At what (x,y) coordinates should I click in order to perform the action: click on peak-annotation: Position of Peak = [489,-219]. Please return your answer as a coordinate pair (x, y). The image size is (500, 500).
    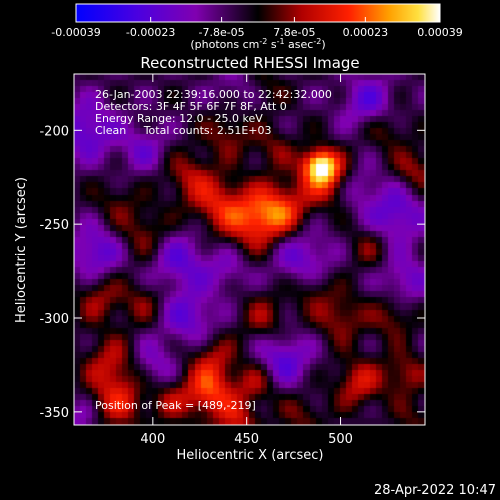
    Looking at the image, I should click on (175, 405).